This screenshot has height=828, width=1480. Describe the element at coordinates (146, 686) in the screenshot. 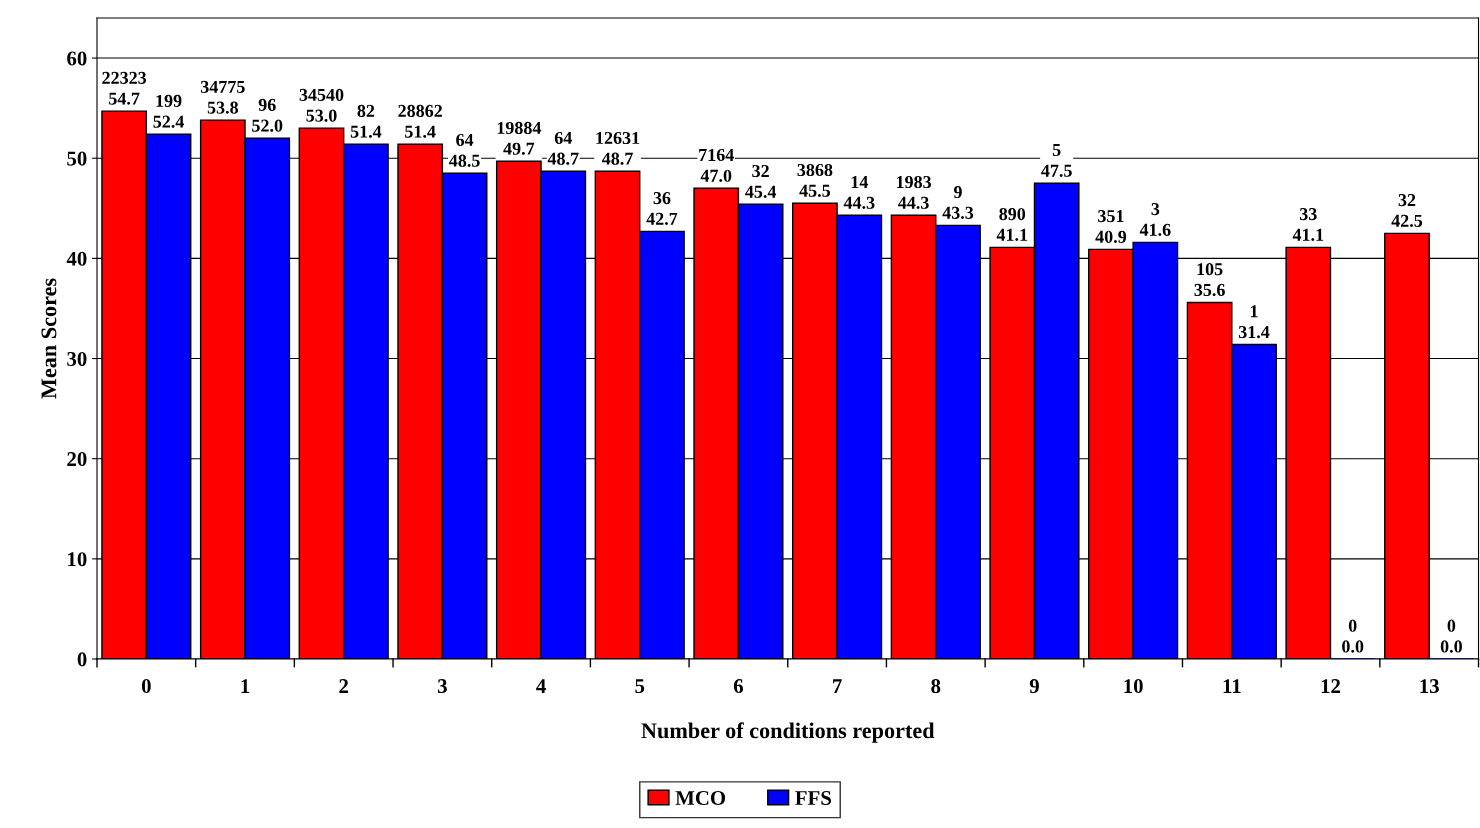

I see `x-tick-label: 0` at that location.